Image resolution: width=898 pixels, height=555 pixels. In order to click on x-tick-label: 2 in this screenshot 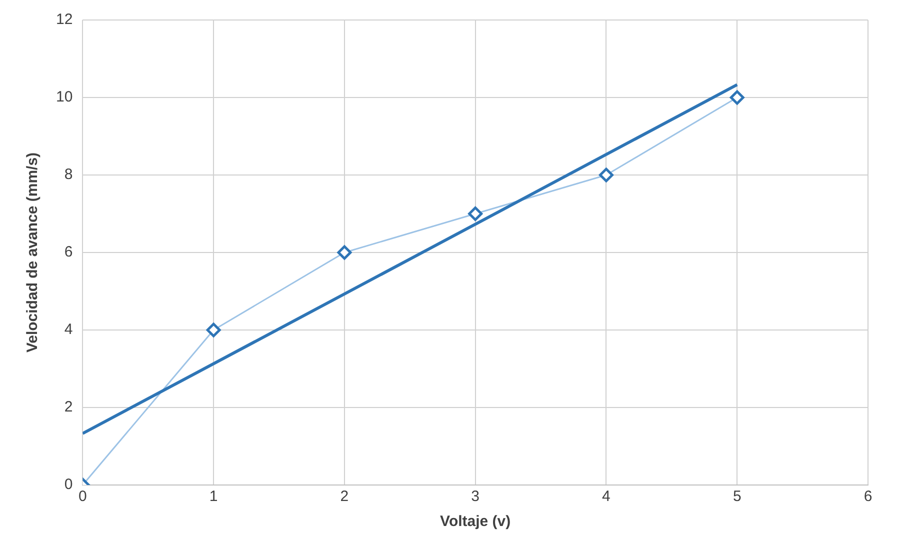, I will do `click(344, 497)`.